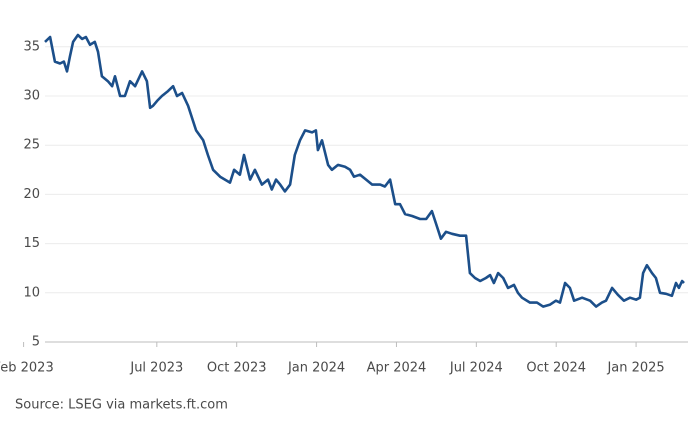 The width and height of the screenshot is (694, 432). Describe the element at coordinates (36, 342) in the screenshot. I see `y-tick-label: 5` at that location.